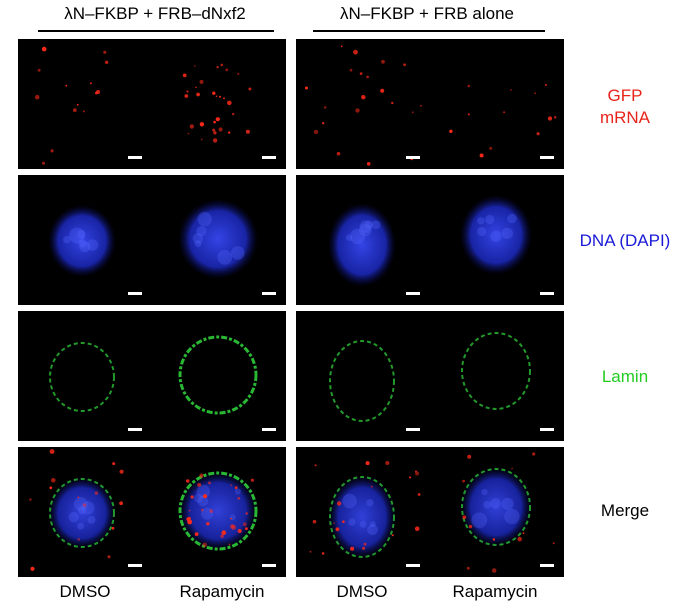 This screenshot has width=694, height=614. I want to click on row-label-gfp-mrna: GFP mRNA, so click(625, 106).